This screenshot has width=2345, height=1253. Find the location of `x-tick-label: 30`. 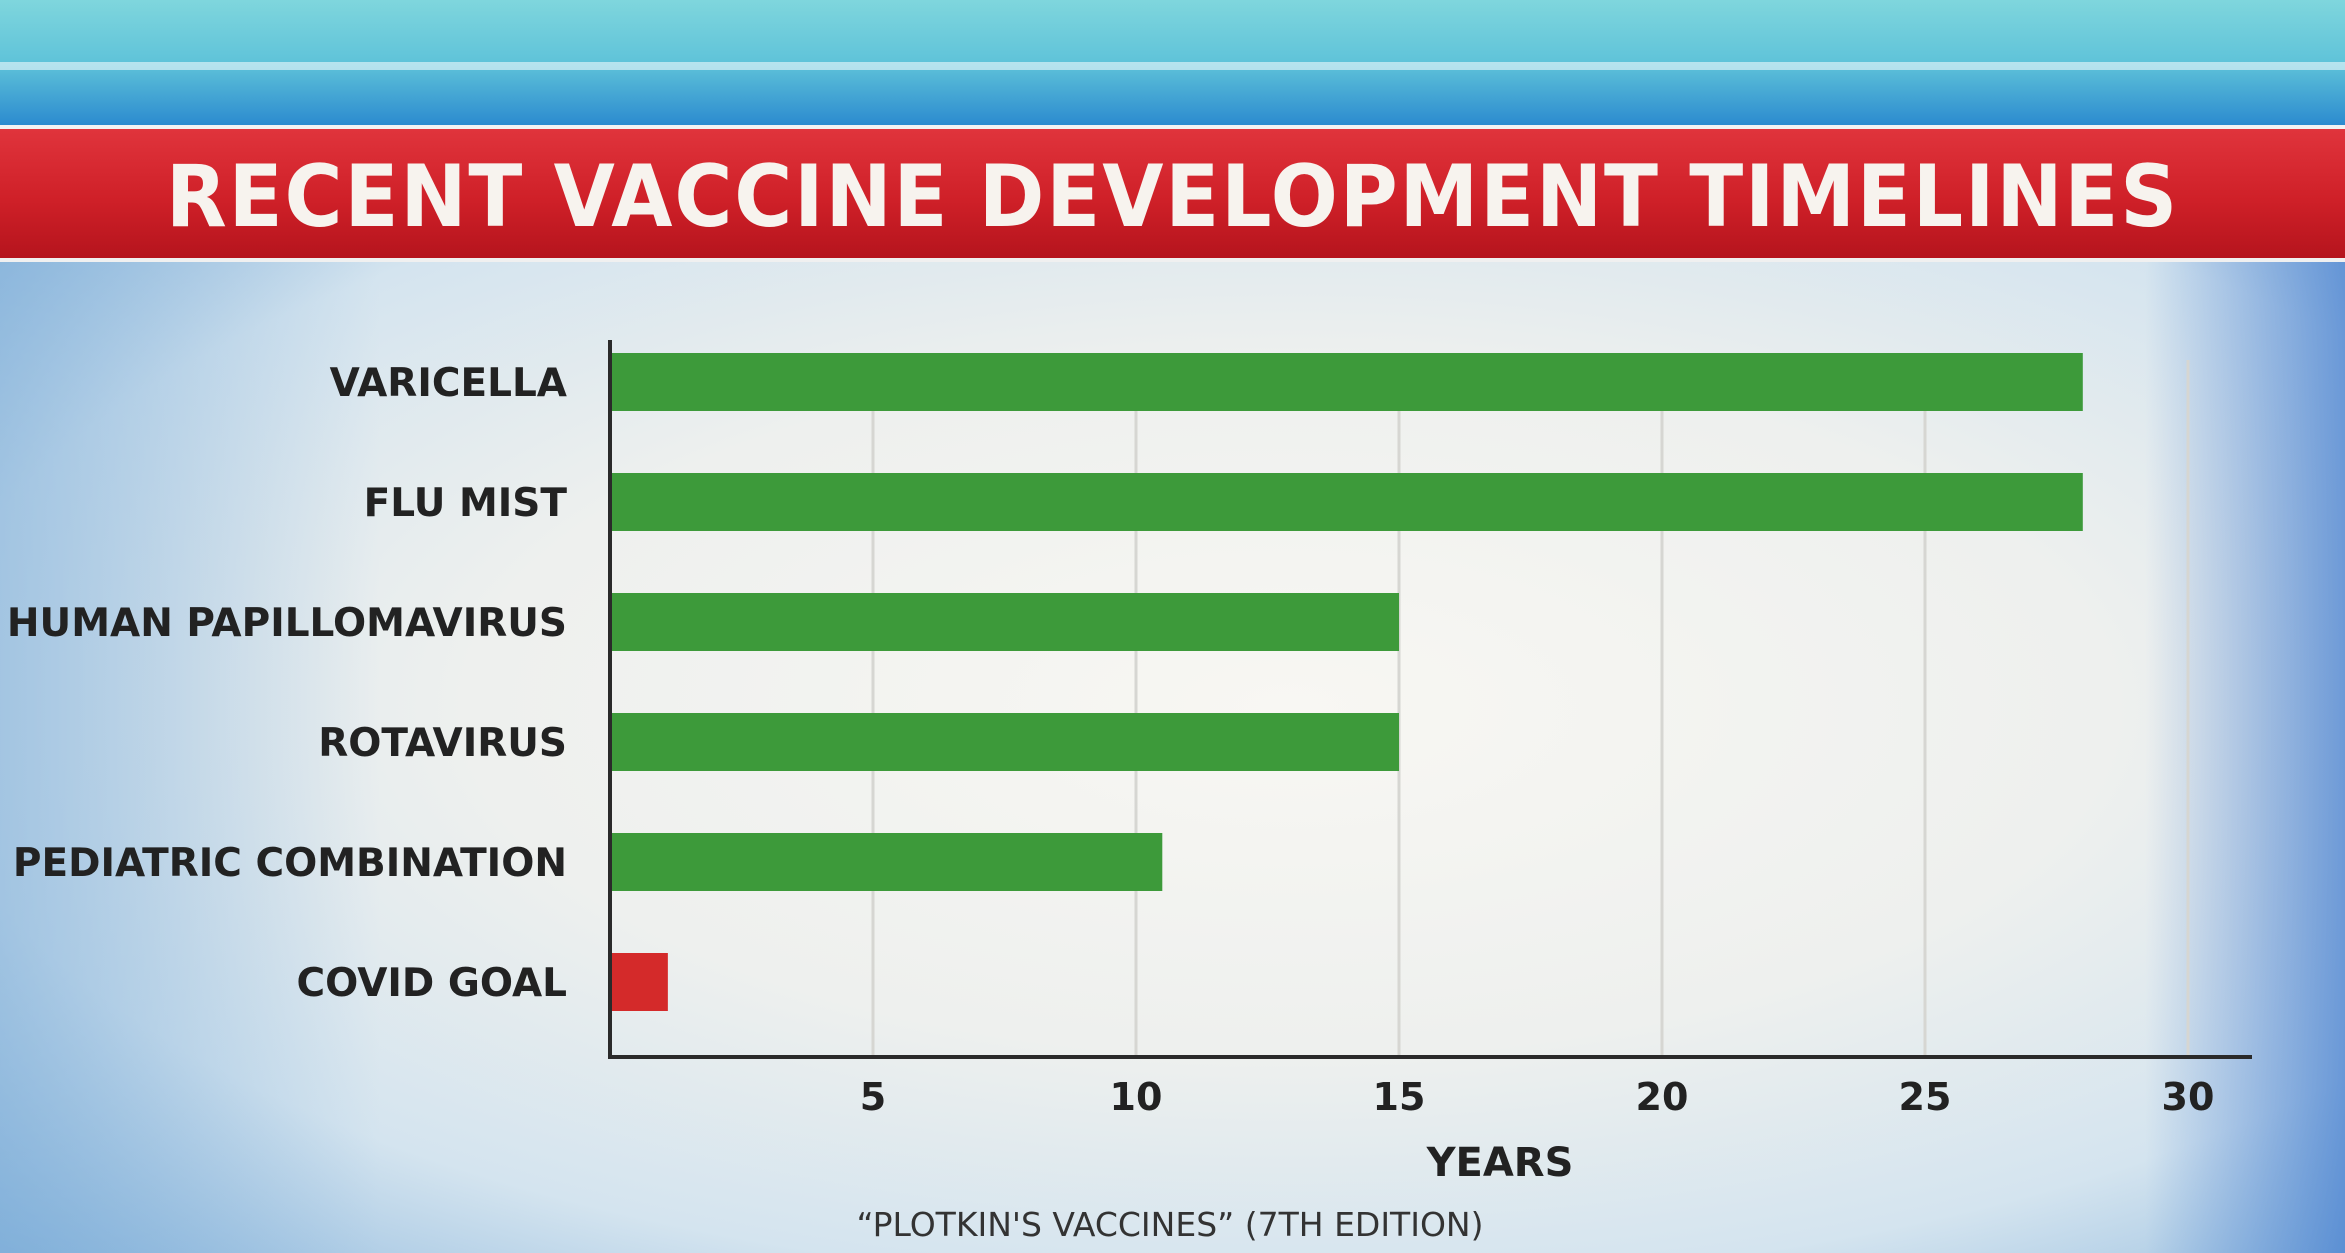

x-tick-label: 30 is located at coordinates (2188, 1097).